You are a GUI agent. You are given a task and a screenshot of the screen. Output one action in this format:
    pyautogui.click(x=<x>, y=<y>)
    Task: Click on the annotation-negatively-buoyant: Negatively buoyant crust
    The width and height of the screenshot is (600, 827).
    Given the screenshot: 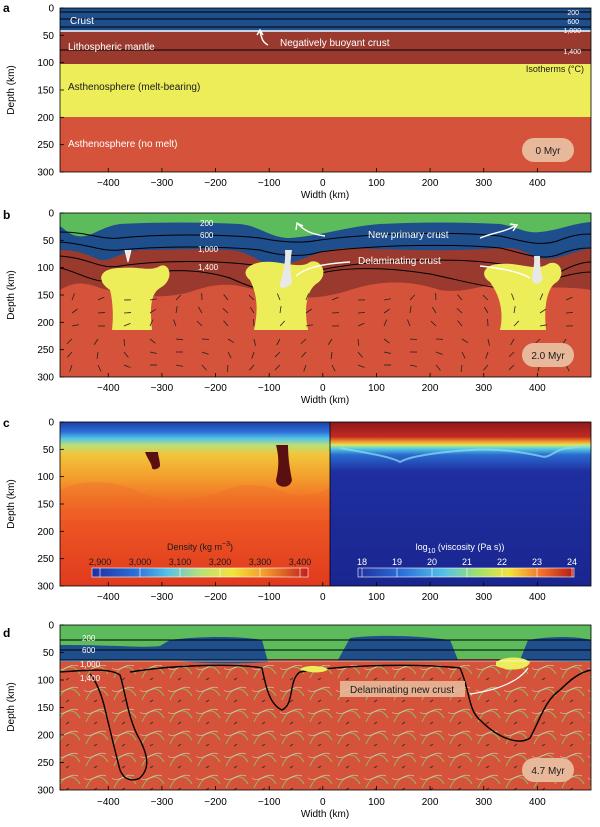 What is the action you would take?
    pyautogui.click(x=335, y=43)
    